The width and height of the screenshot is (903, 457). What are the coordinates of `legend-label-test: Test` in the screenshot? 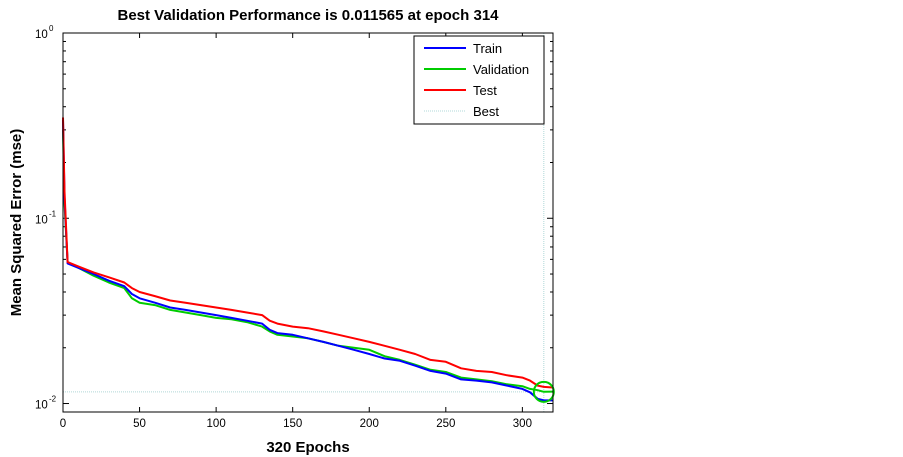 It's located at (485, 90).